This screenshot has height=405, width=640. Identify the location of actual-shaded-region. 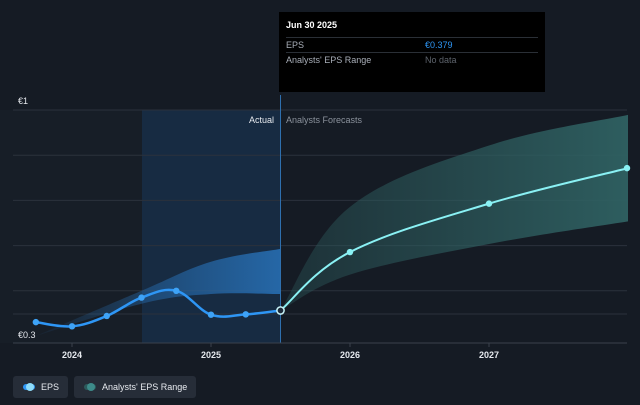
(211, 226).